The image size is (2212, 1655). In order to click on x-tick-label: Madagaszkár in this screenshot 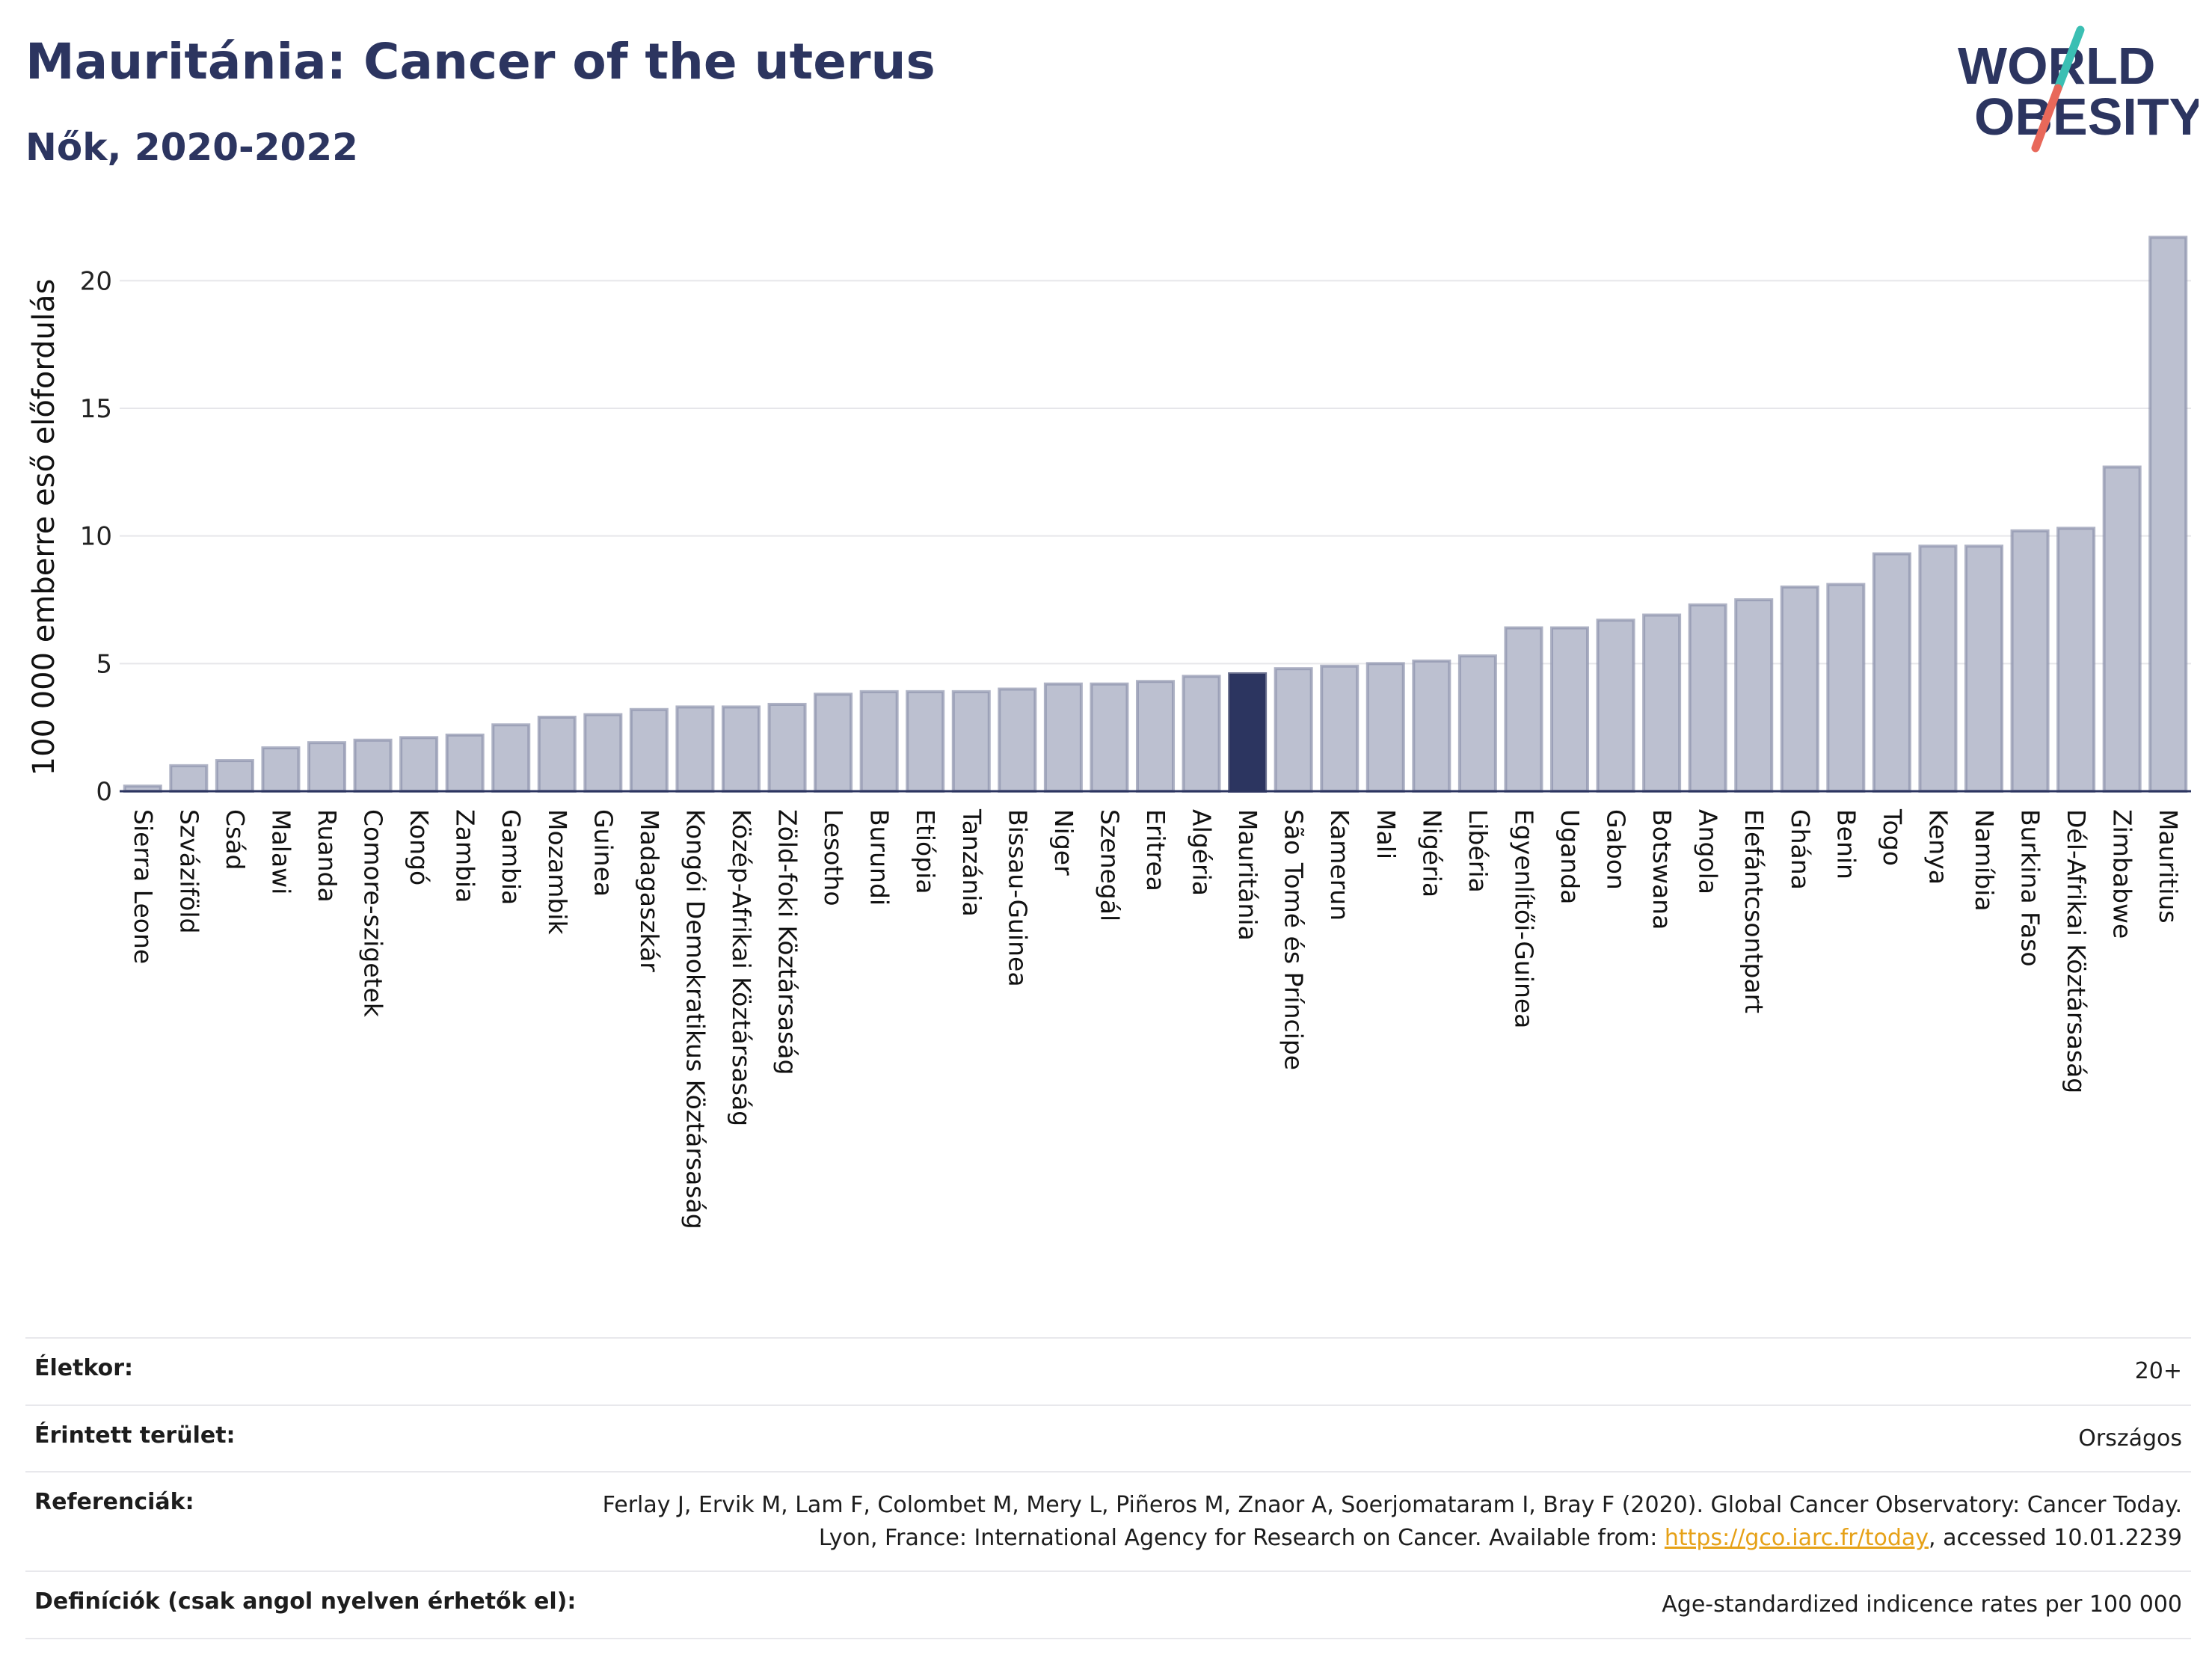, I will do `click(649, 890)`.